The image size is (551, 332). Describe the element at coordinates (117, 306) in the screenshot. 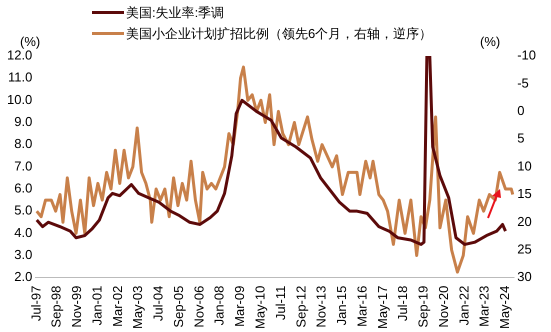

I see `x-tick-label: Mar-02` at that location.